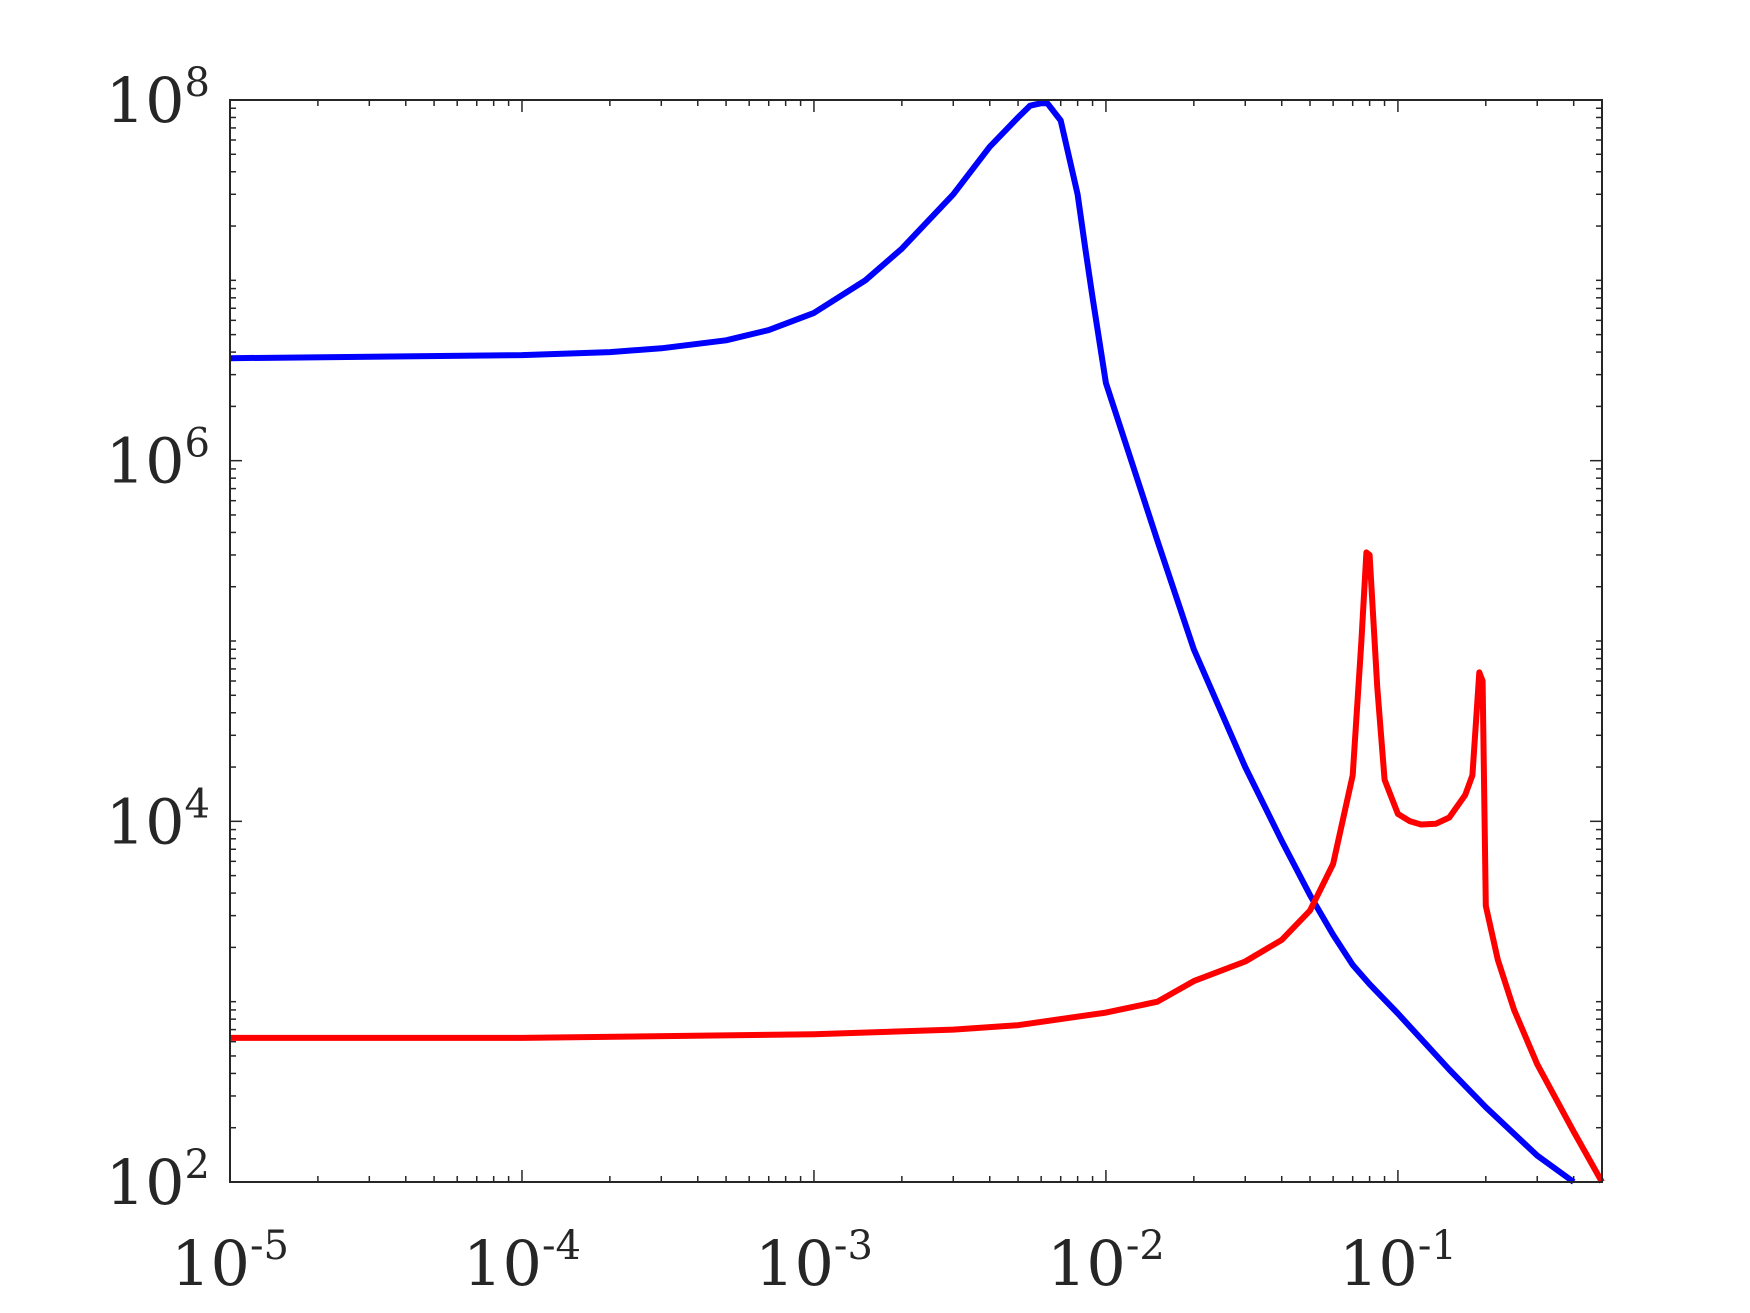 The image size is (1750, 1313). What do you see at coordinates (561, 1246) in the screenshot?
I see `tick-label-exponent: -4` at bounding box center [561, 1246].